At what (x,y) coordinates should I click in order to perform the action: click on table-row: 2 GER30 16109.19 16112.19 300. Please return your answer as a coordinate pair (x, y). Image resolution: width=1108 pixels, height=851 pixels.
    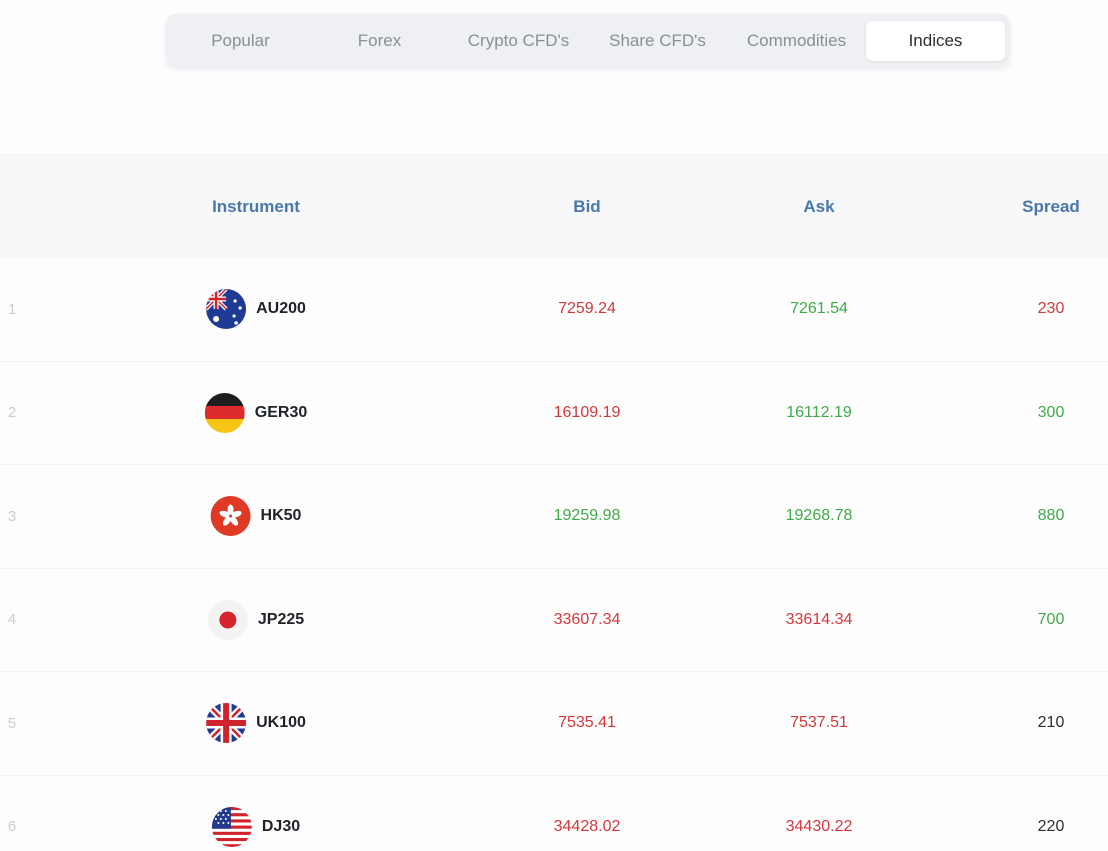
    Looking at the image, I should click on (554, 413).